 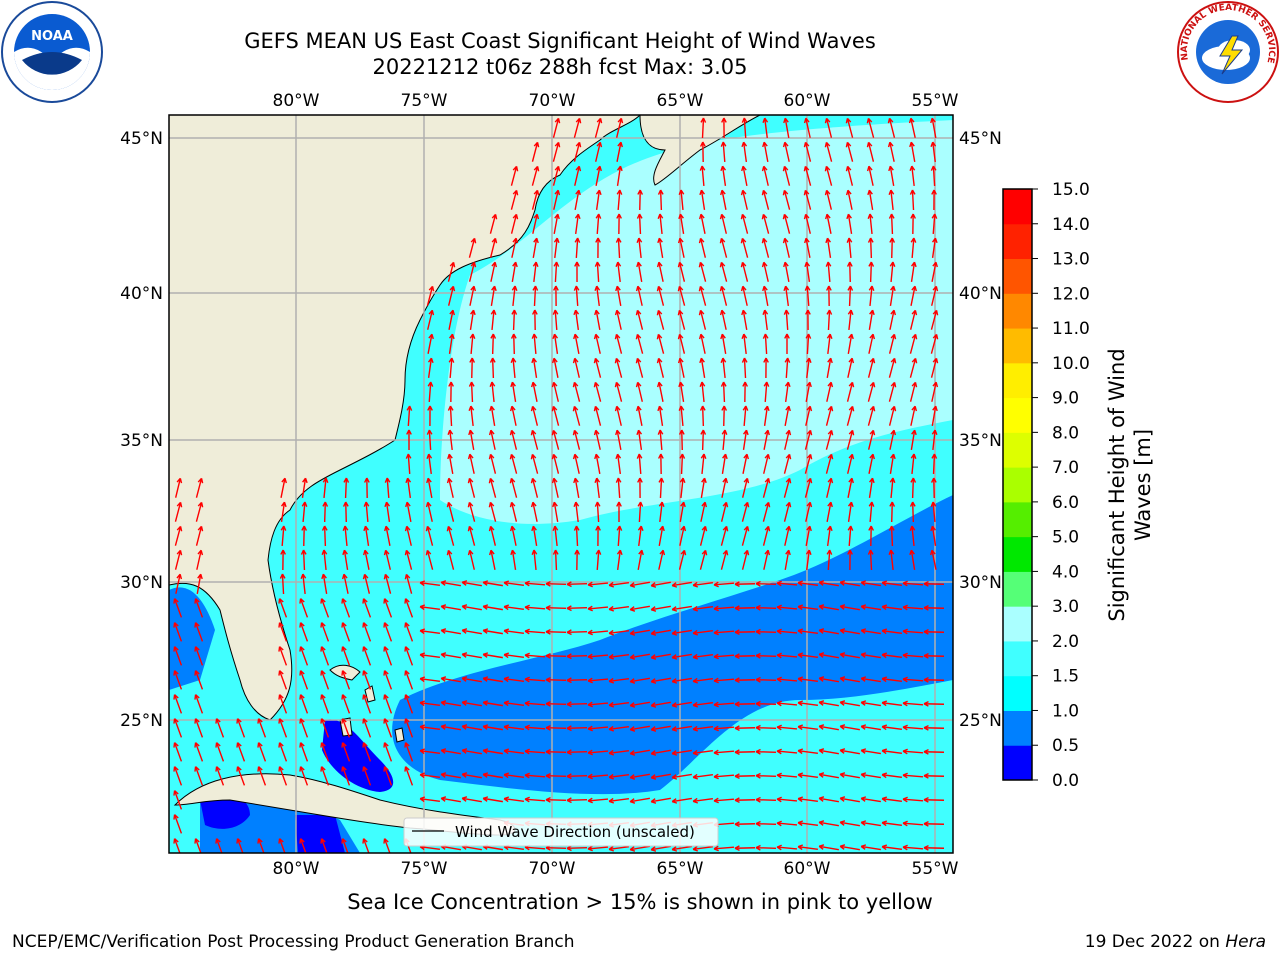 I want to click on lon-tick: 60°W, so click(x=807, y=101).